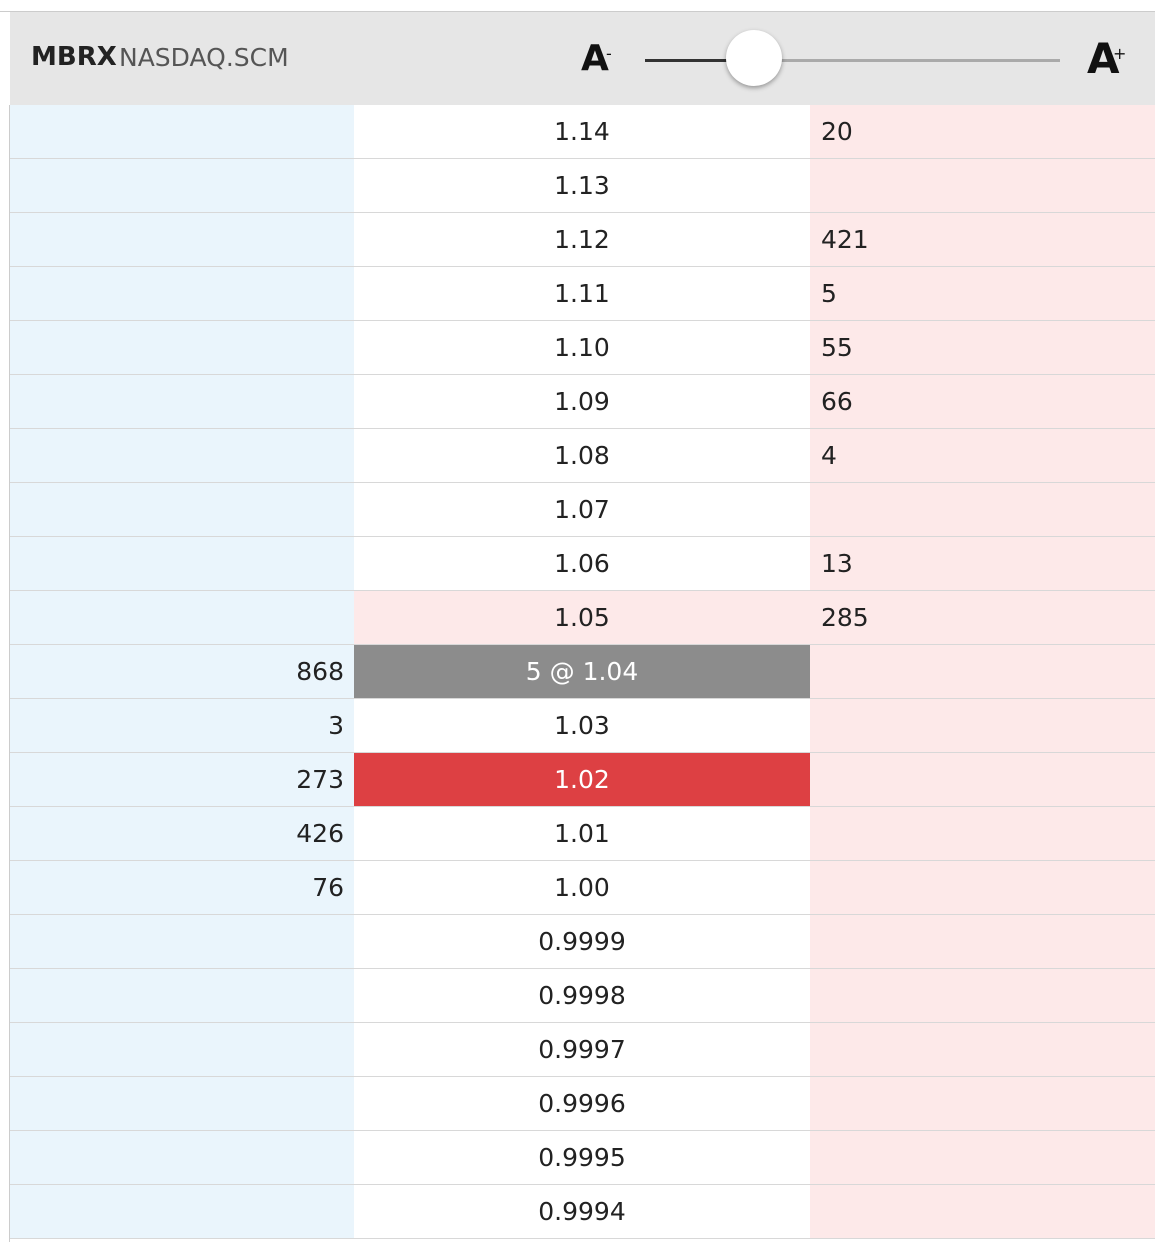 The image size is (1155, 1242). I want to click on ladder-row: 1.06 13, so click(582, 564).